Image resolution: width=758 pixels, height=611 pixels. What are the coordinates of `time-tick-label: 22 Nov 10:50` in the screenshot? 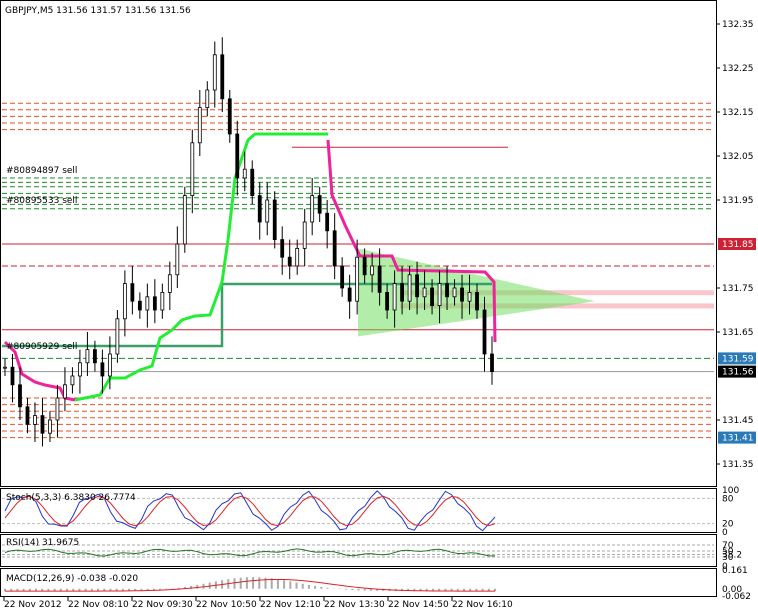 It's located at (226, 605).